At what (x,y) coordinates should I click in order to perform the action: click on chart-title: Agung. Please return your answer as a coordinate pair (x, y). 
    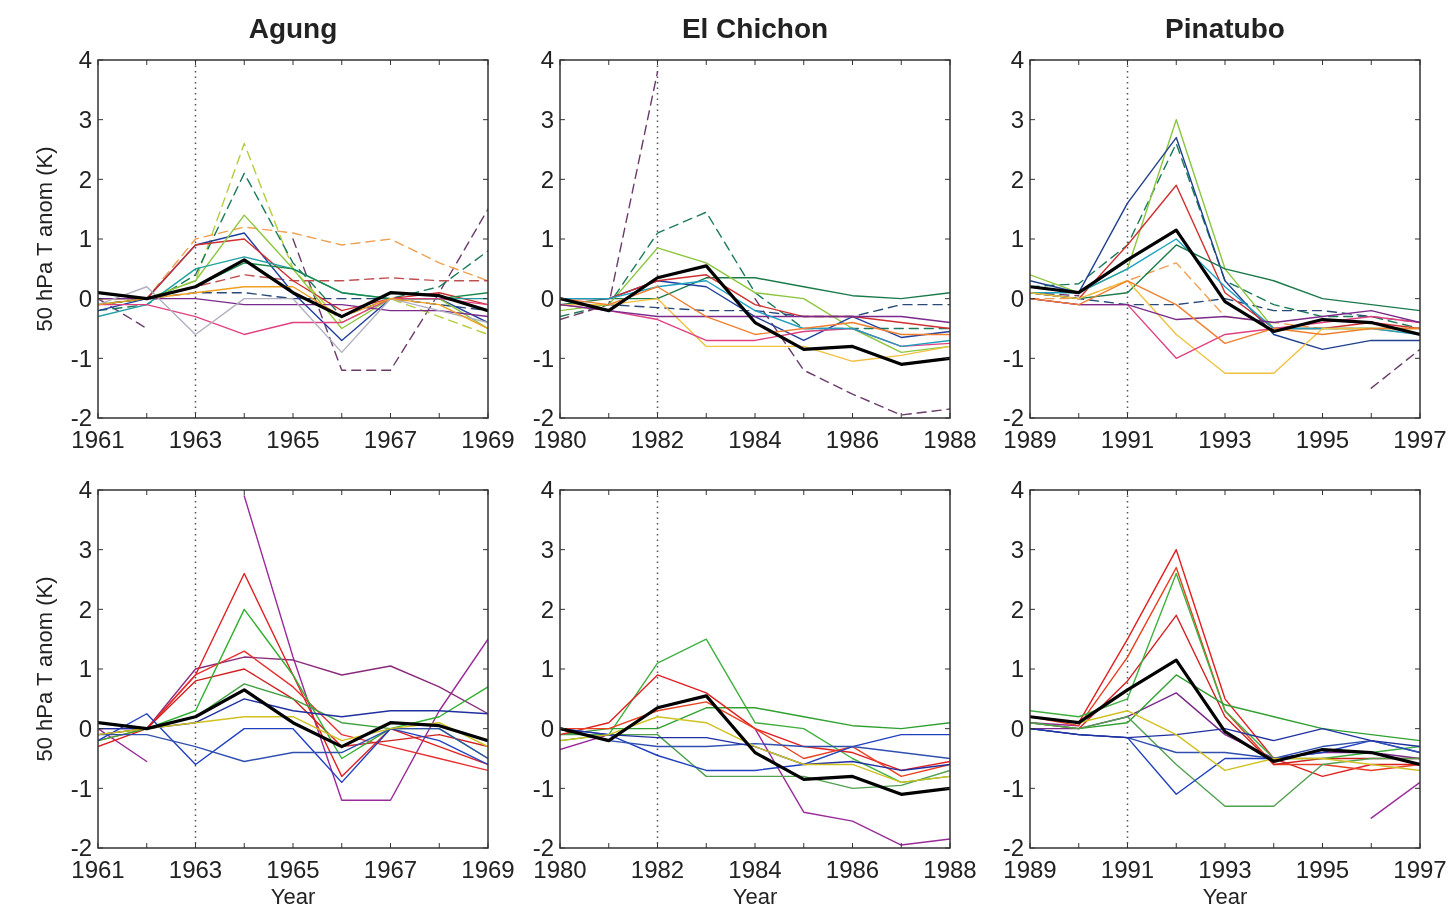
    Looking at the image, I should click on (293, 28).